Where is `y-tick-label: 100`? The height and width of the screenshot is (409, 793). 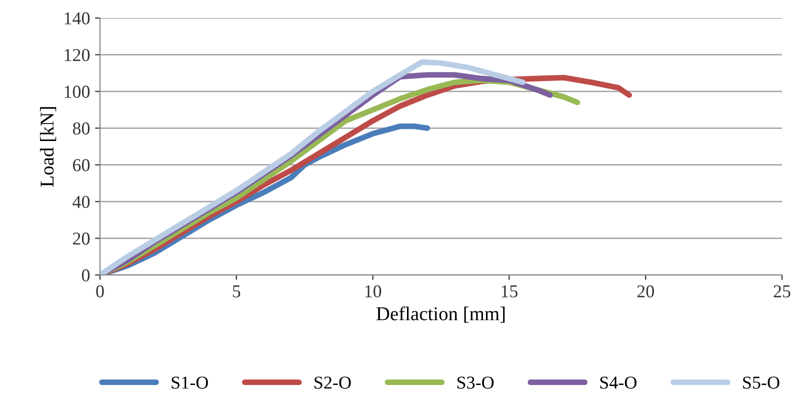 y-tick-label: 100 is located at coordinates (77, 92).